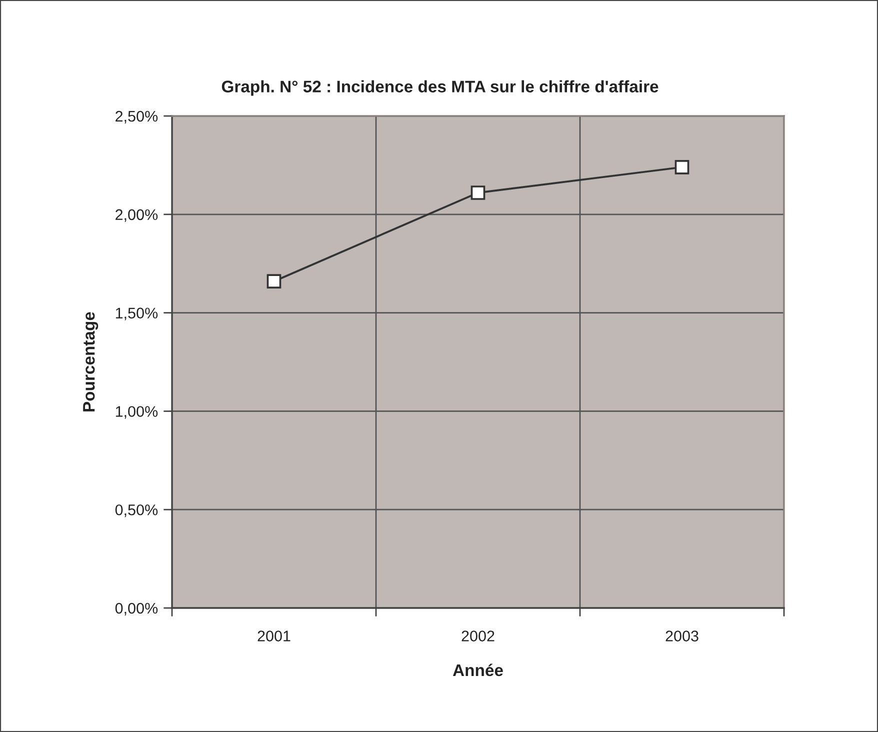  I want to click on x-axis-title: Année, so click(477, 670).